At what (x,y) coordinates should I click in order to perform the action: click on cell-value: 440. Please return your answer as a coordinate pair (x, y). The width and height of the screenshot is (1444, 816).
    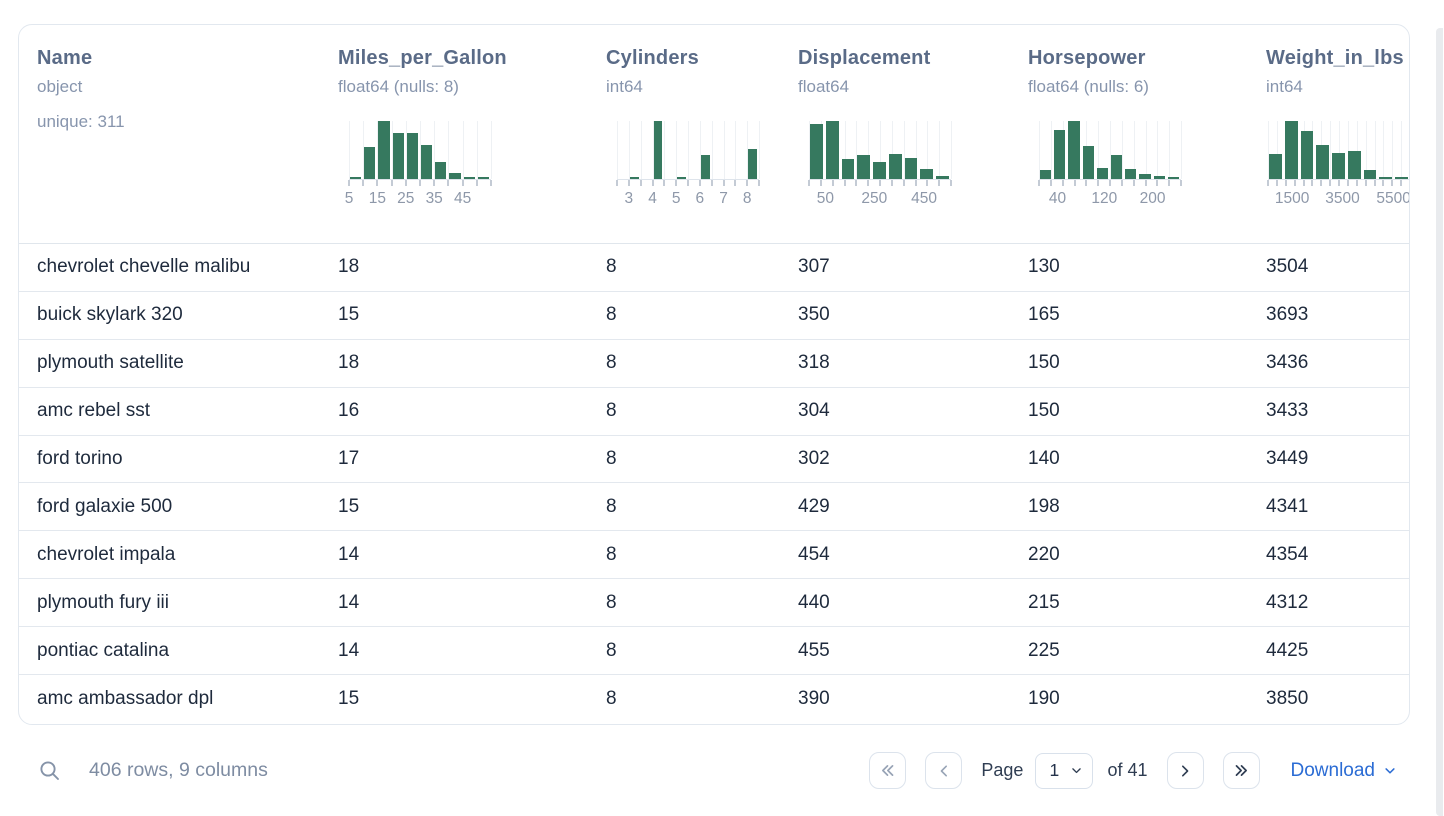
    Looking at the image, I should click on (814, 602).